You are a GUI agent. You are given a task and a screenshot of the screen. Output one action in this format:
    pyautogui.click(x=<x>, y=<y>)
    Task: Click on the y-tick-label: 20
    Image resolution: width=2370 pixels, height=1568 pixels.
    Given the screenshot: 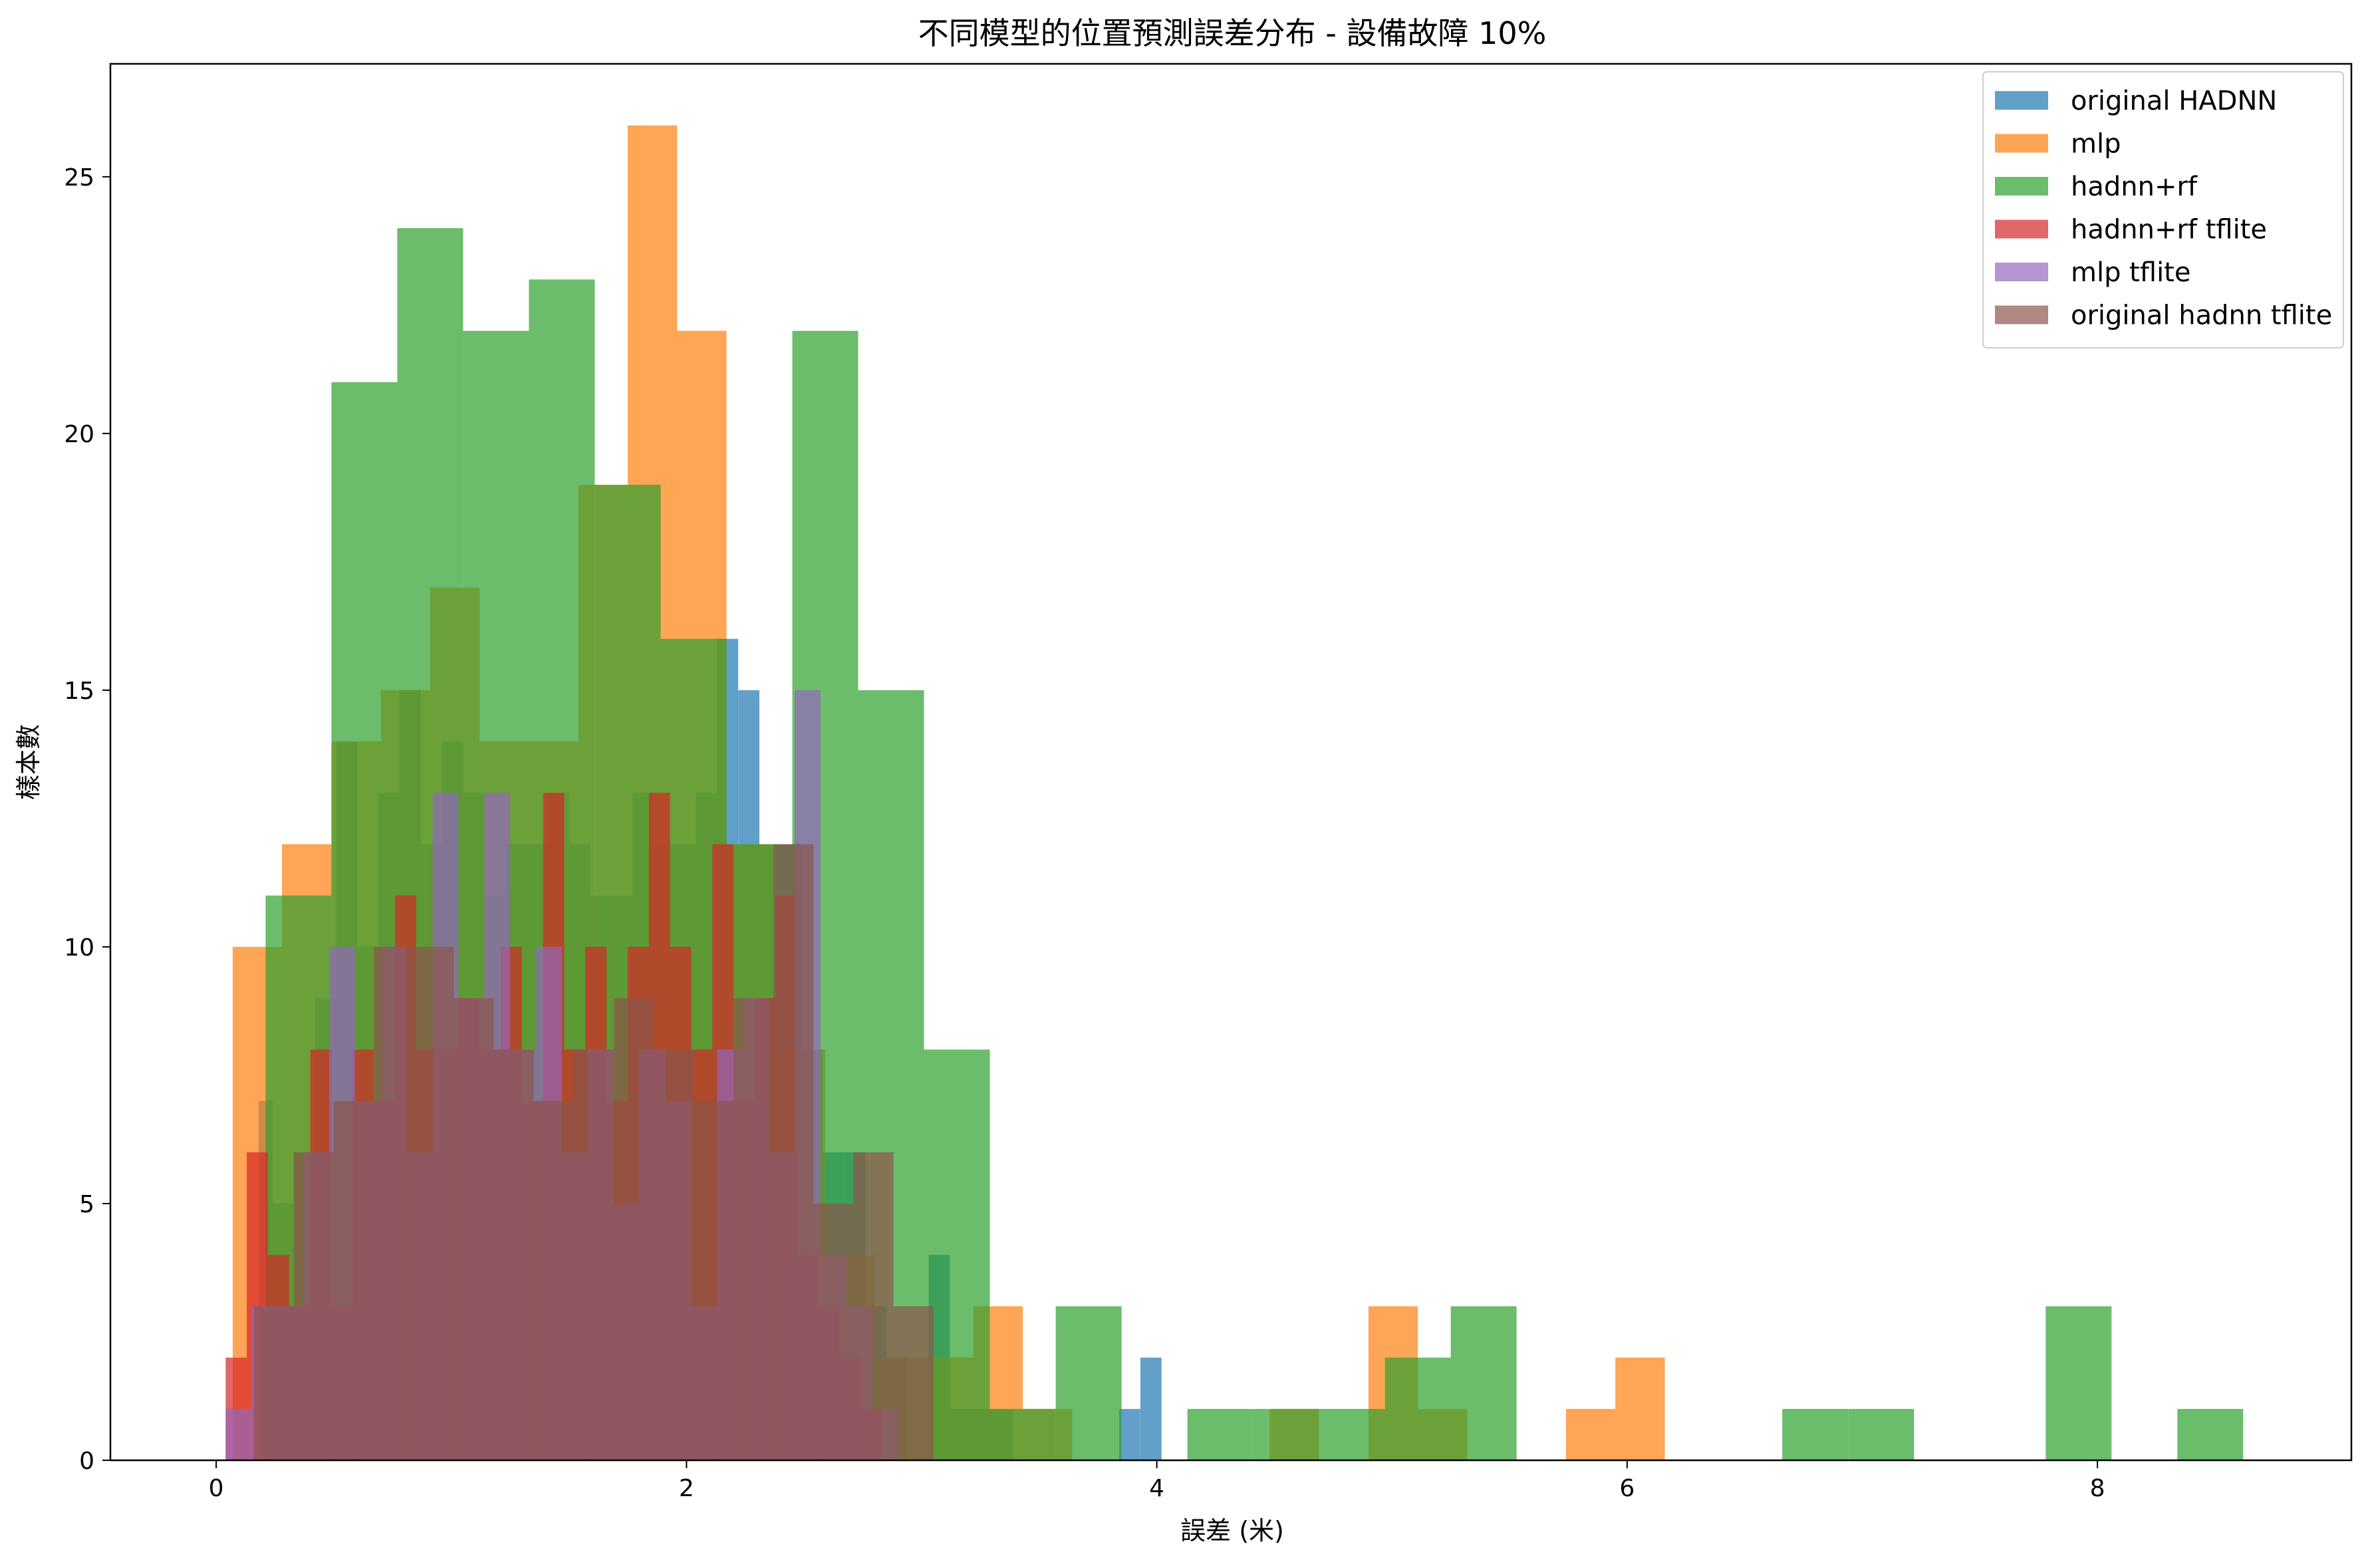 What is the action you would take?
    pyautogui.click(x=79, y=434)
    